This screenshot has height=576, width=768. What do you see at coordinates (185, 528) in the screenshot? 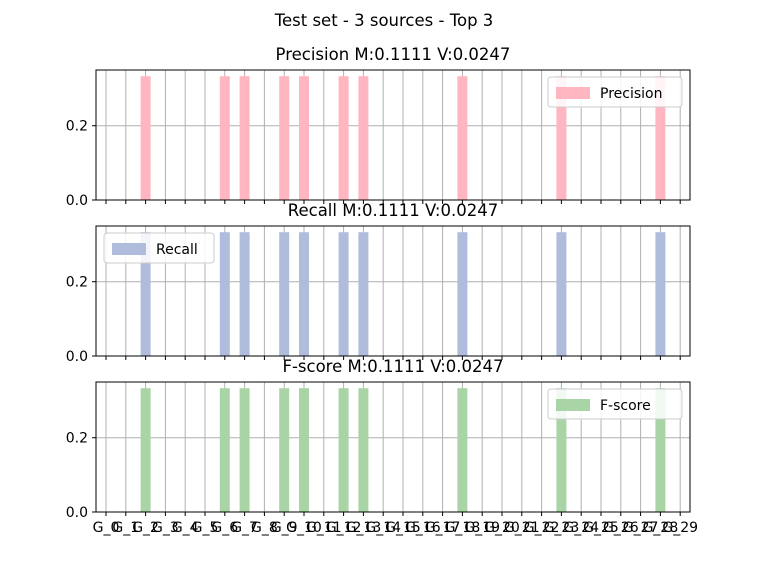
I see `x-tick-label: G_4` at bounding box center [185, 528].